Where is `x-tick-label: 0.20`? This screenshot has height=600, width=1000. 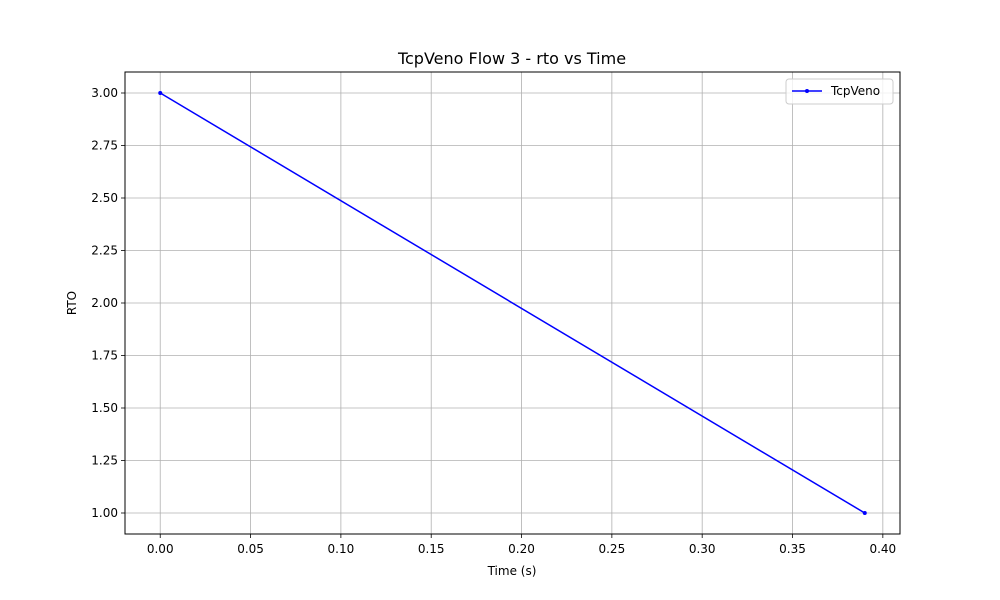
x-tick-label: 0.20 is located at coordinates (521, 549).